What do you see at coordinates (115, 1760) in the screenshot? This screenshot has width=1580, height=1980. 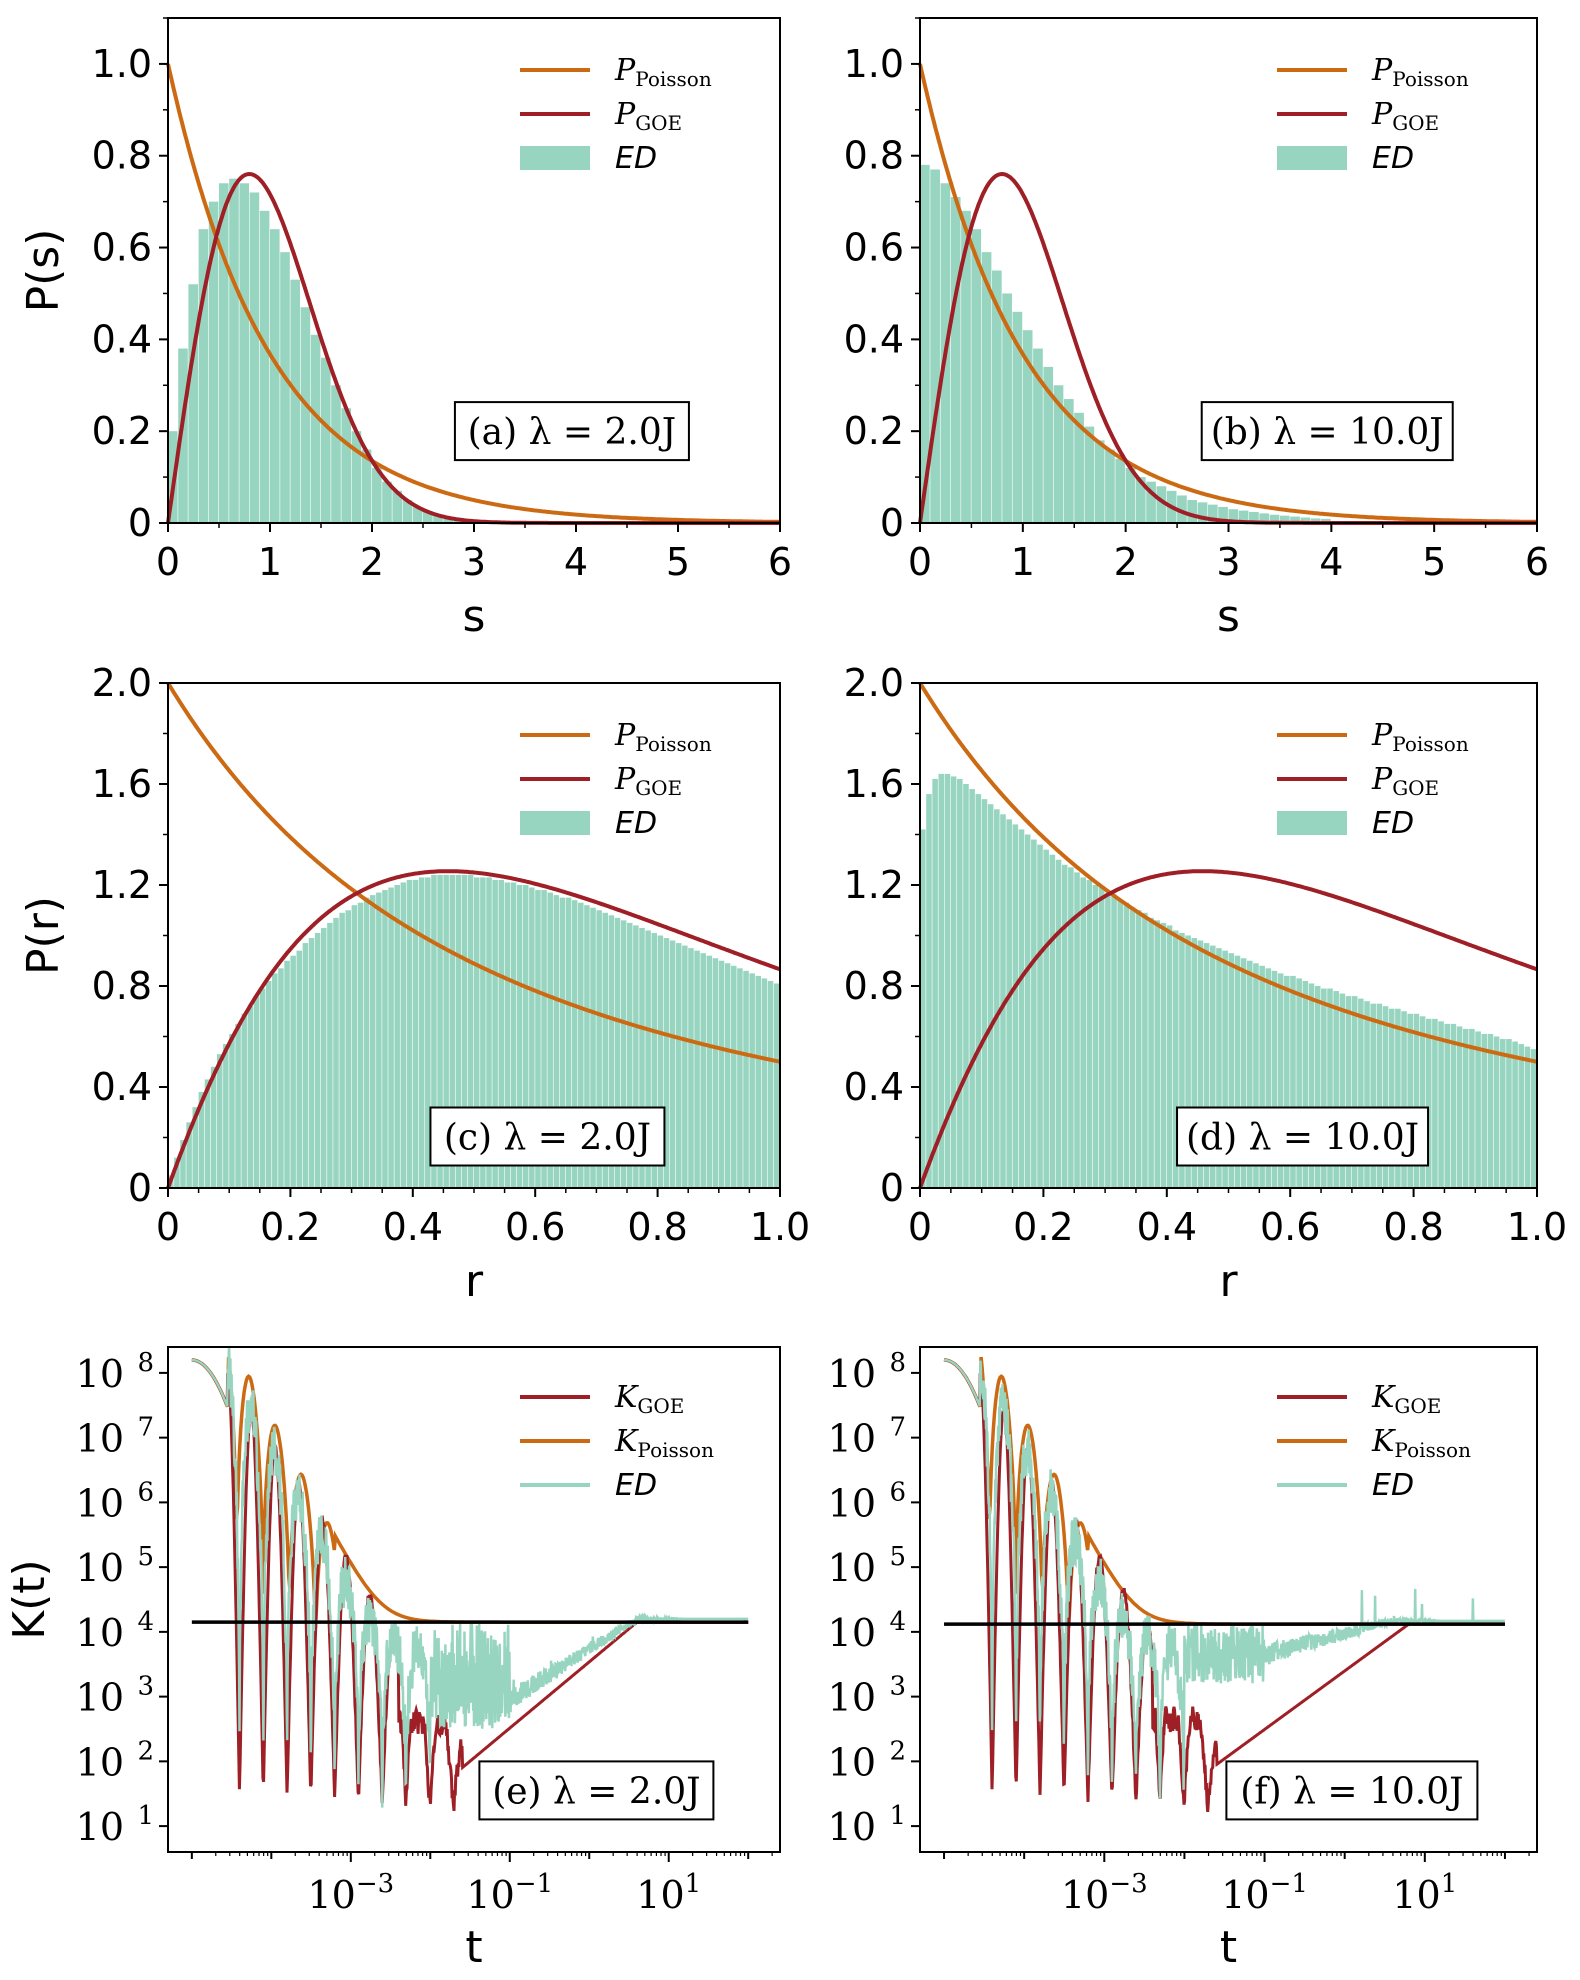 I see `y-tick-label: 10 2` at bounding box center [115, 1760].